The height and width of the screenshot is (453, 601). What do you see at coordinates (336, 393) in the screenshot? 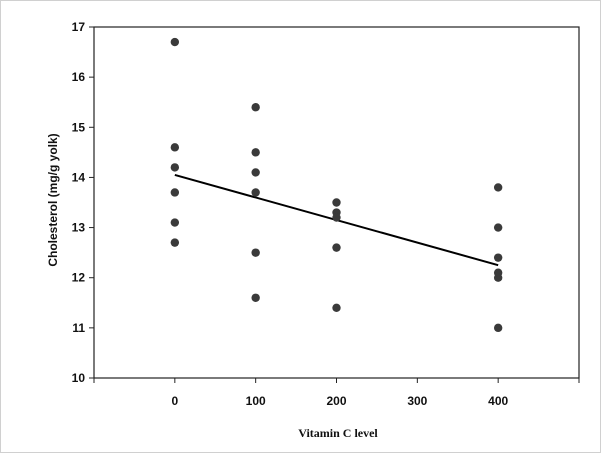
I see `x-ticks: 0 100 200 300 400` at bounding box center [336, 393].